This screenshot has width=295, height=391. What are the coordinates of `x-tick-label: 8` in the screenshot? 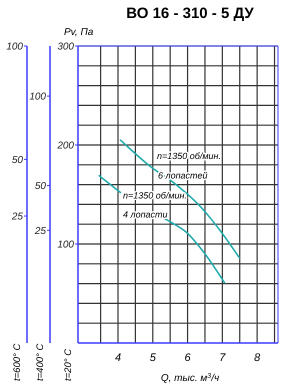 It's located at (258, 358).